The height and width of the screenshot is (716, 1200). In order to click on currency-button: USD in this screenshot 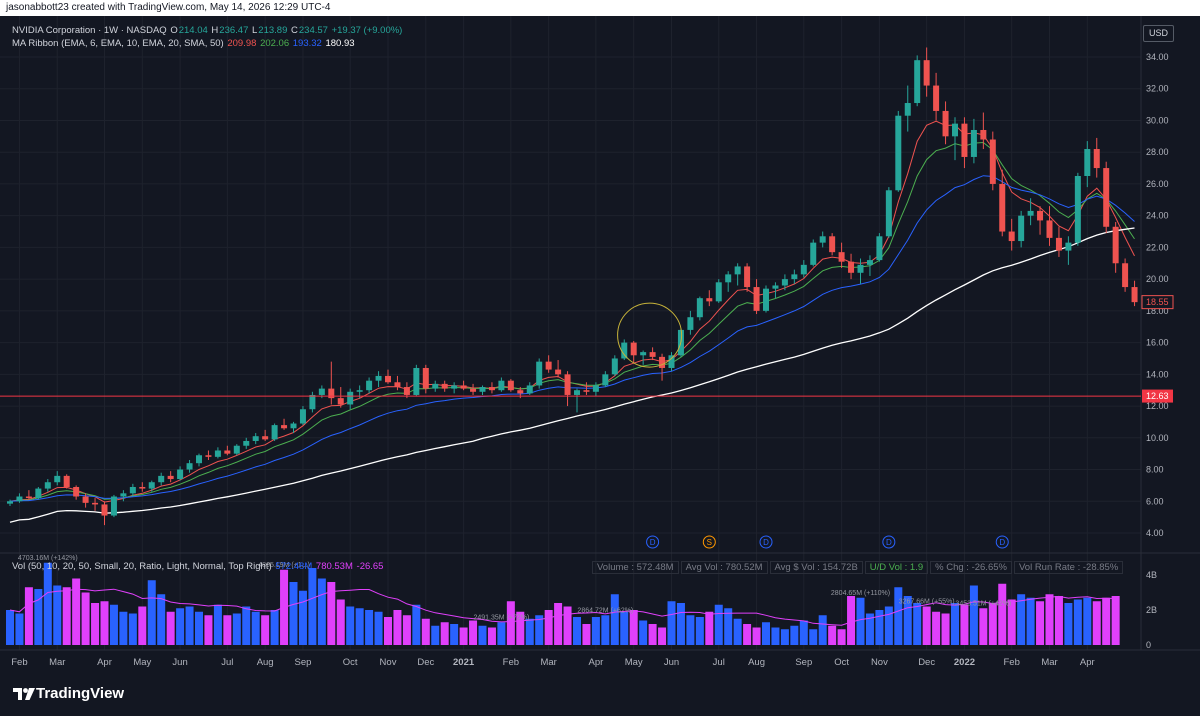, I will do `click(1158, 33)`.